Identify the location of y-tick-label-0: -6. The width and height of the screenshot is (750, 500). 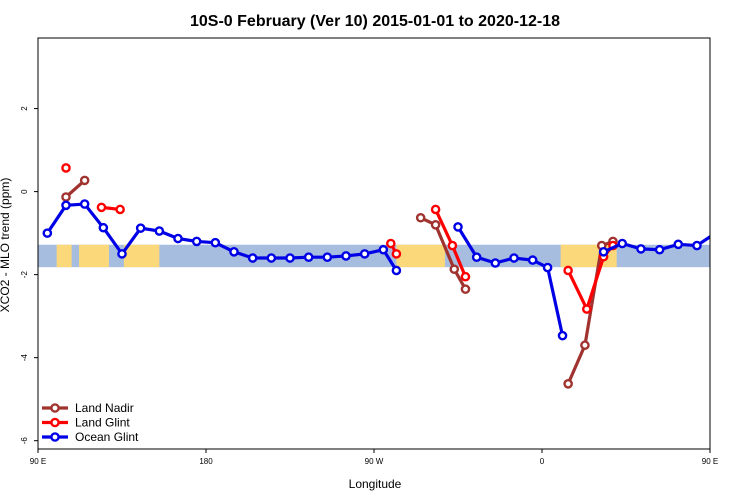
(24, 441).